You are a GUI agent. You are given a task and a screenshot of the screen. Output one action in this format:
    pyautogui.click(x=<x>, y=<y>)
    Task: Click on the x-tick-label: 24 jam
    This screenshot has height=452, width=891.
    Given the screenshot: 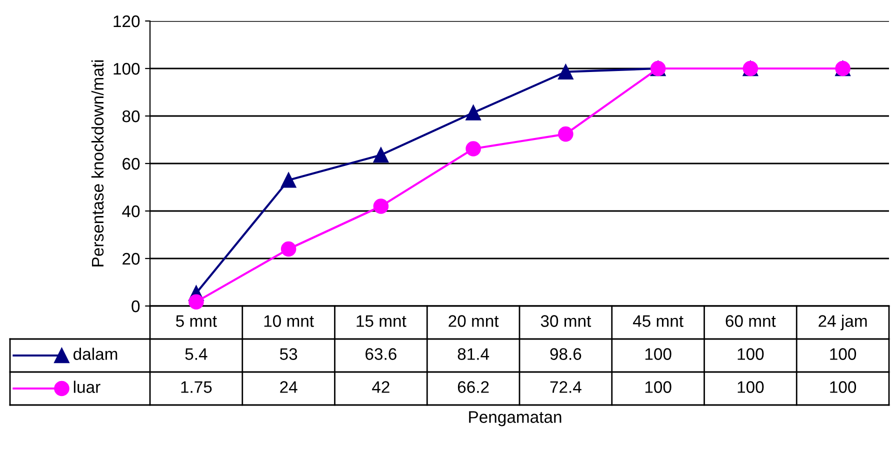 What is the action you would take?
    pyautogui.click(x=842, y=322)
    